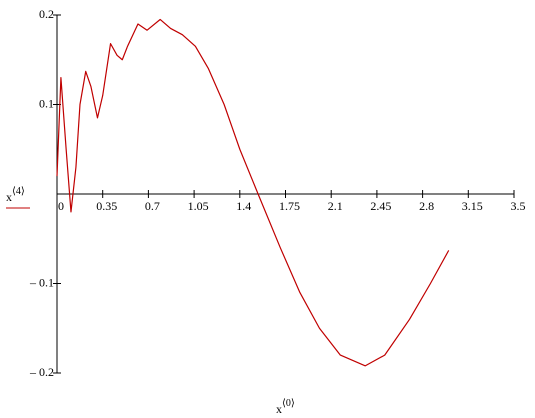 Image resolution: width=535 pixels, height=418 pixels. What do you see at coordinates (243, 206) in the screenshot?
I see `x-tick-label: 1.4` at bounding box center [243, 206].